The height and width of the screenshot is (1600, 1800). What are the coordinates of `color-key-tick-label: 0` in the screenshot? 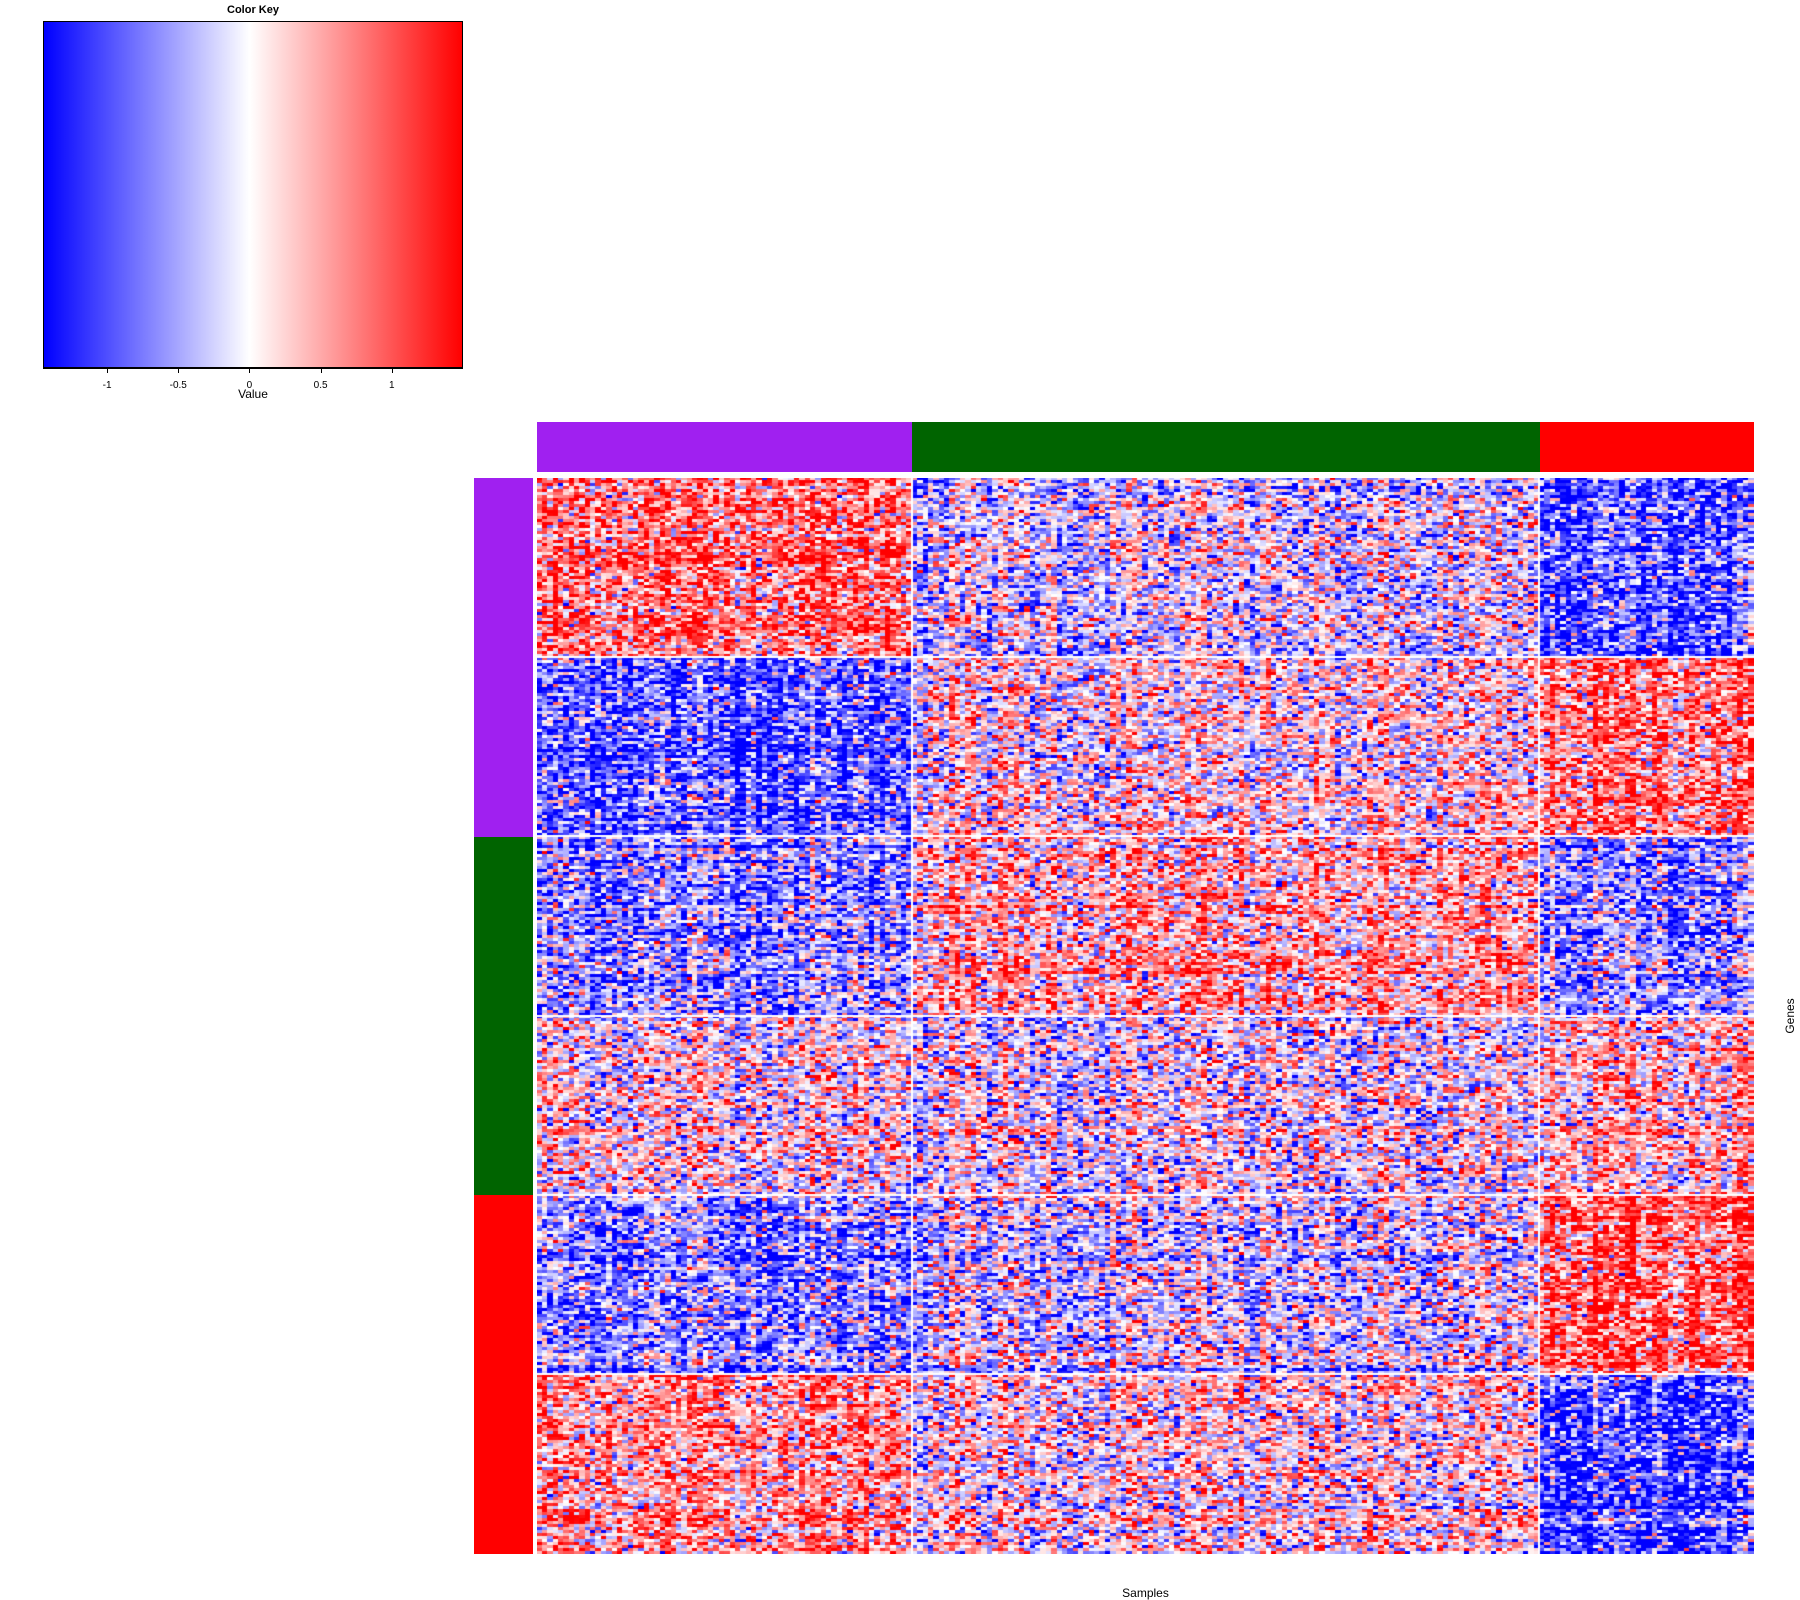 It's located at (249, 385).